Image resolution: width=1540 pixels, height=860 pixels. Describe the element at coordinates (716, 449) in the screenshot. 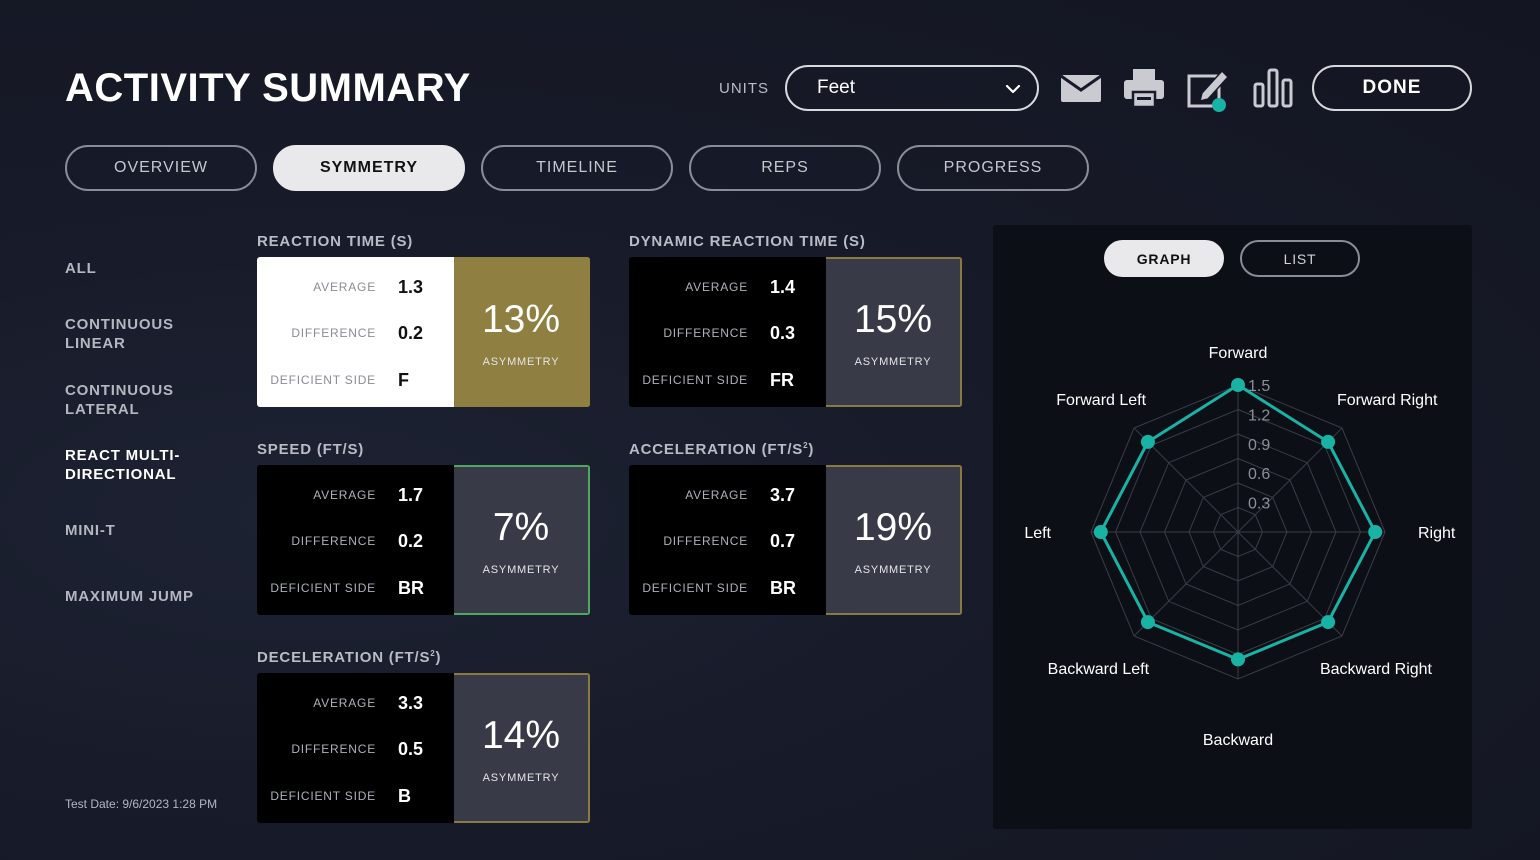

I see `metric-title-text: ACCELERATION (FT/S` at that location.